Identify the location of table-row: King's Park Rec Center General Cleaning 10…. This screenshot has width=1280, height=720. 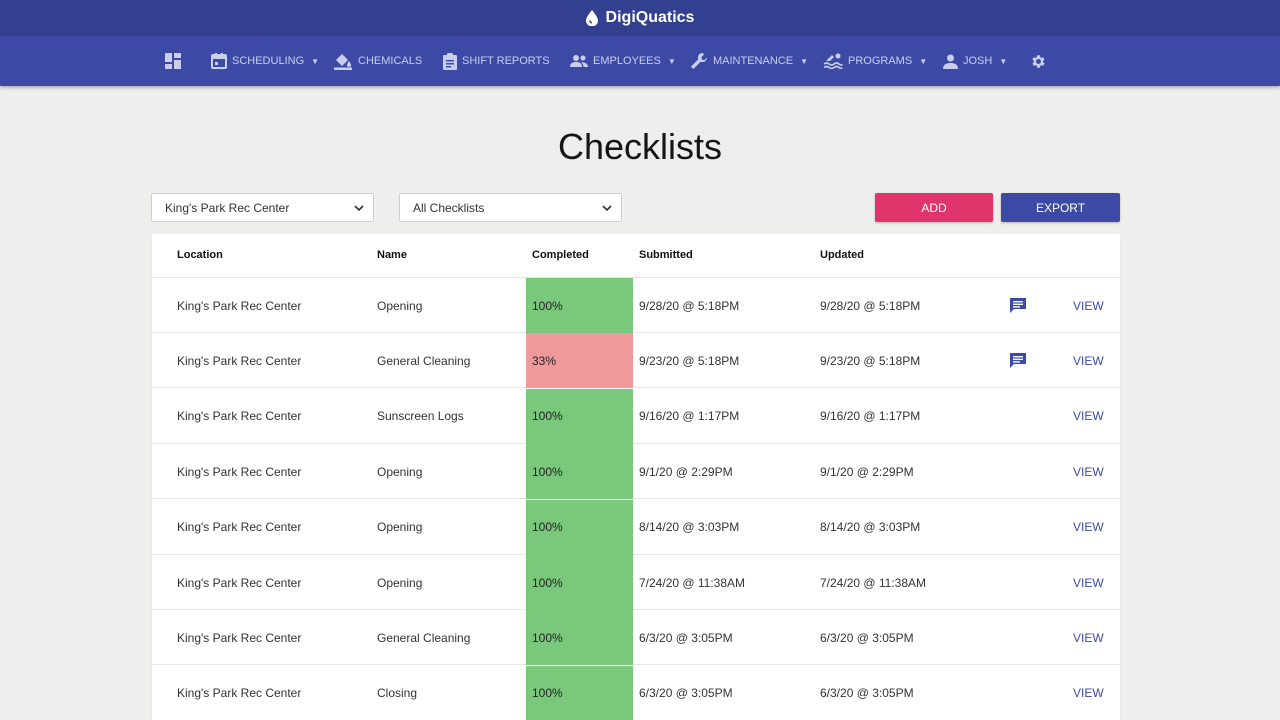
(636, 638).